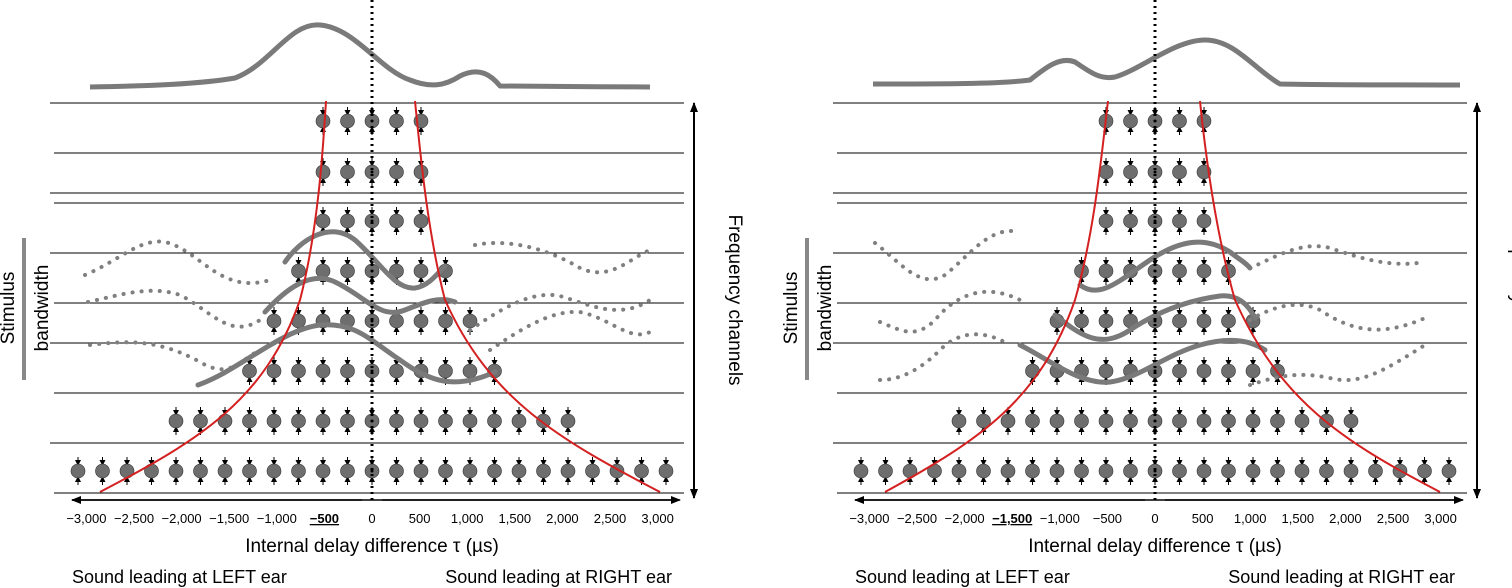 The height and width of the screenshot is (588, 1512). I want to click on bandwidth-bar, so click(24, 309).